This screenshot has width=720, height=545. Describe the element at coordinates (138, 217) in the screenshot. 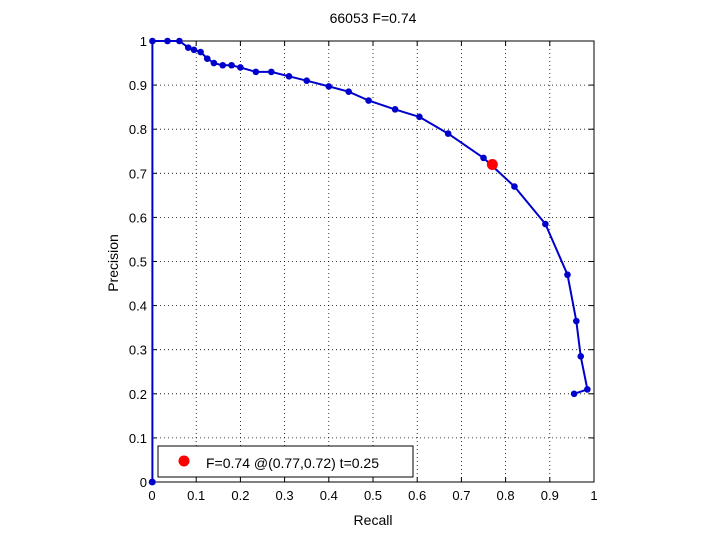

I see `y-tick-label: 0.6` at that location.